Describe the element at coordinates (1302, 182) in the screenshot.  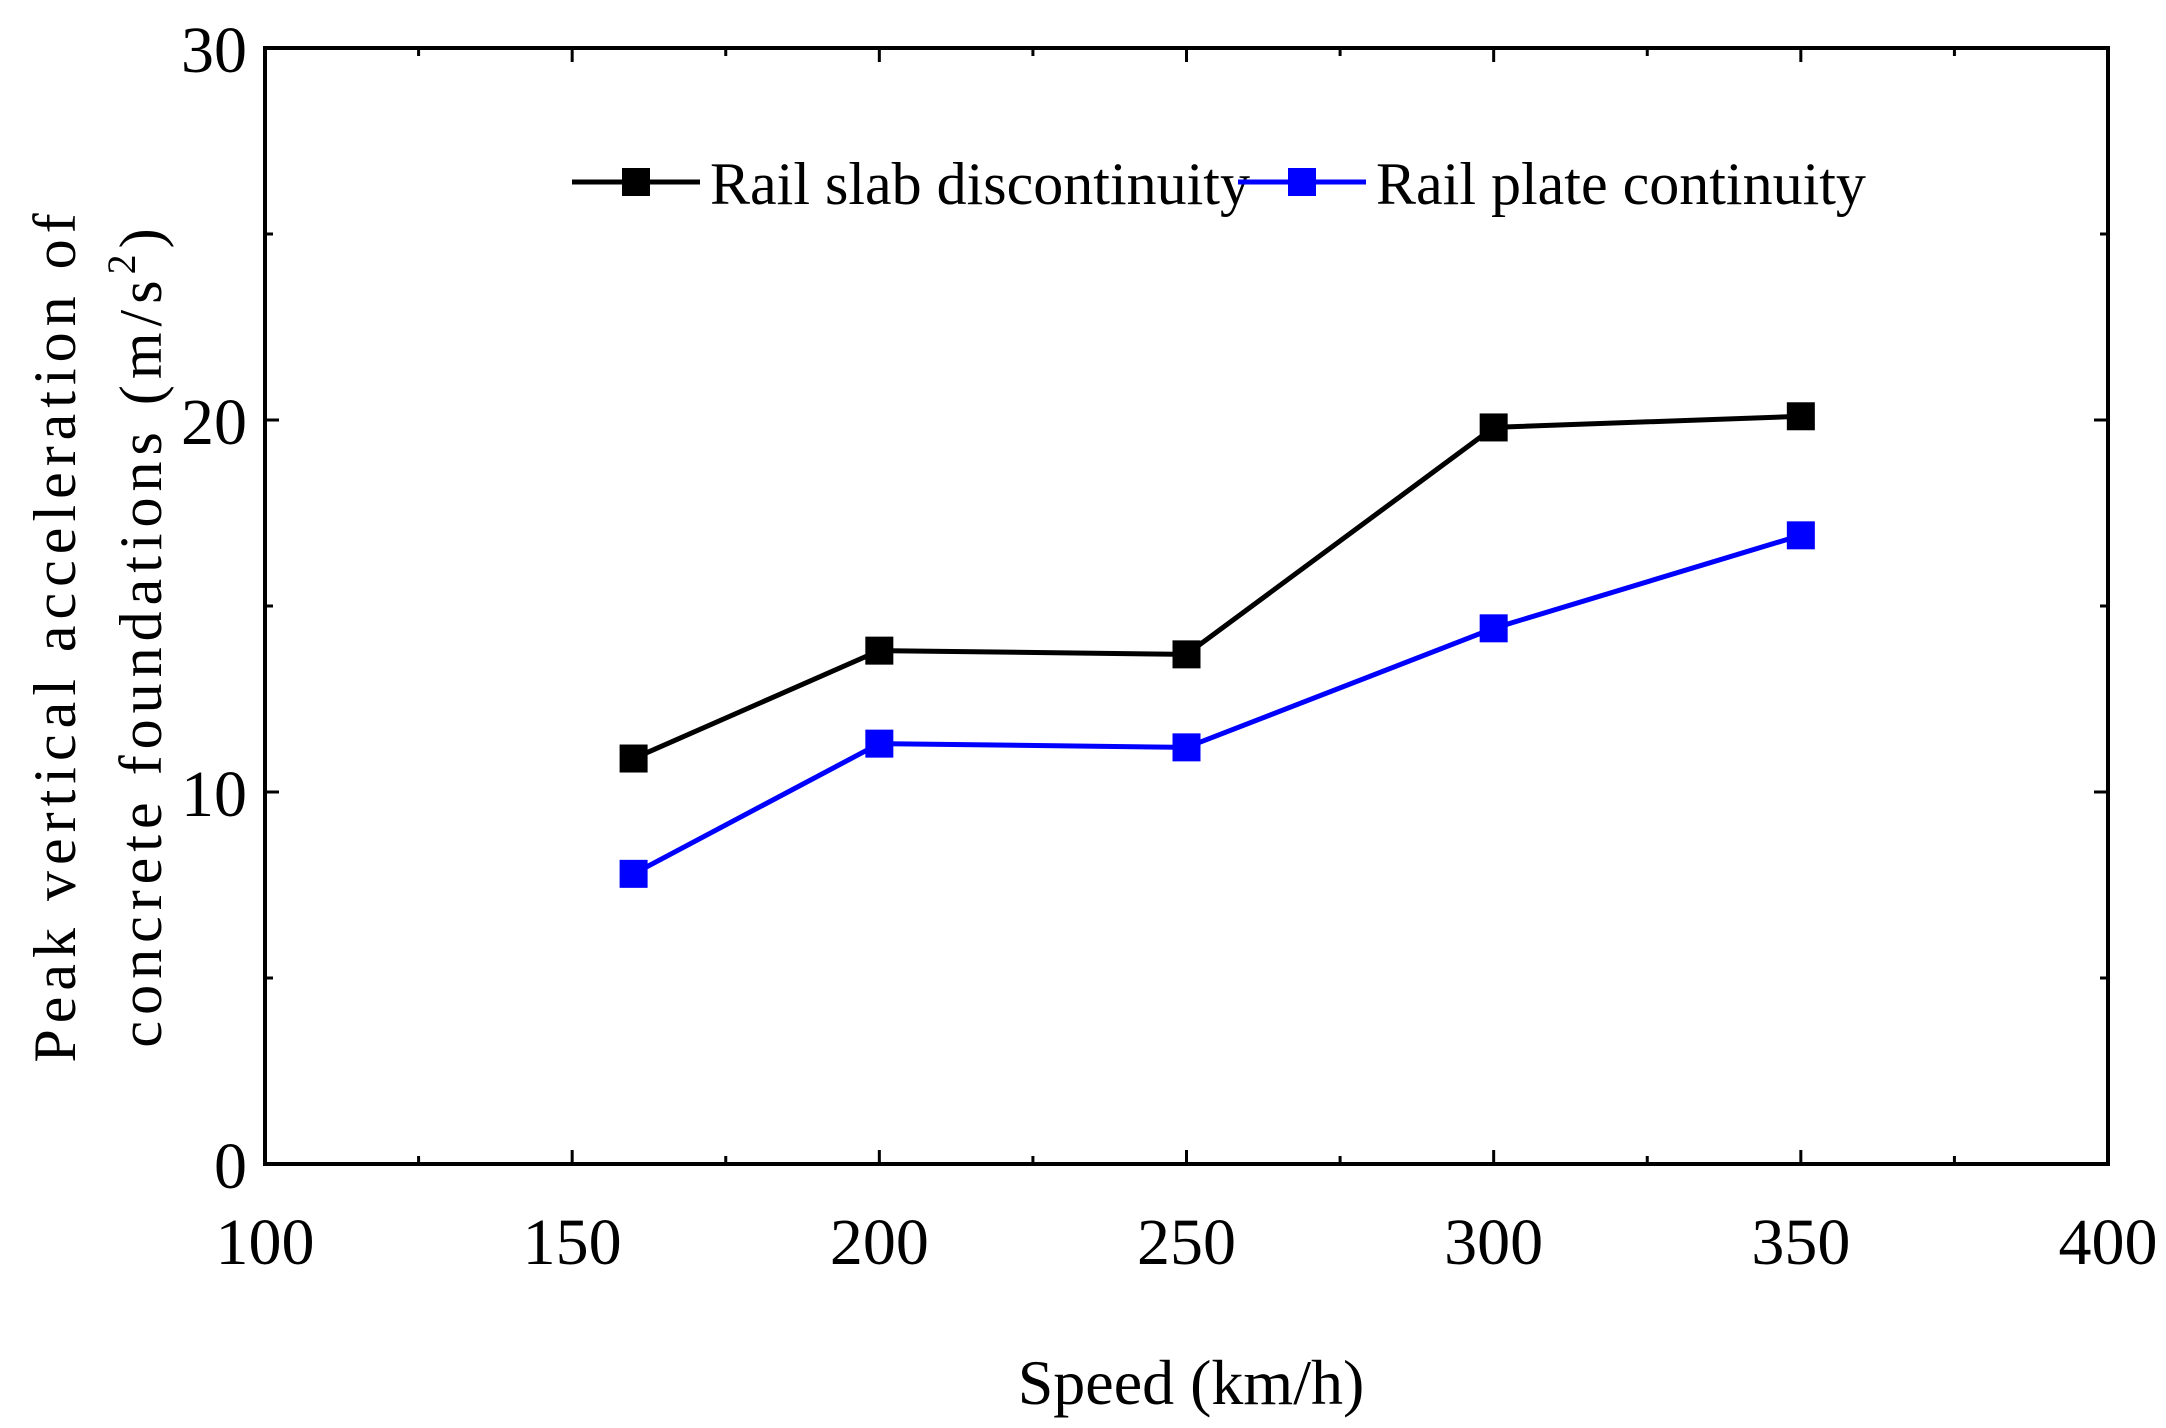
I see `legend-marker-rail-plate-continuity` at that location.